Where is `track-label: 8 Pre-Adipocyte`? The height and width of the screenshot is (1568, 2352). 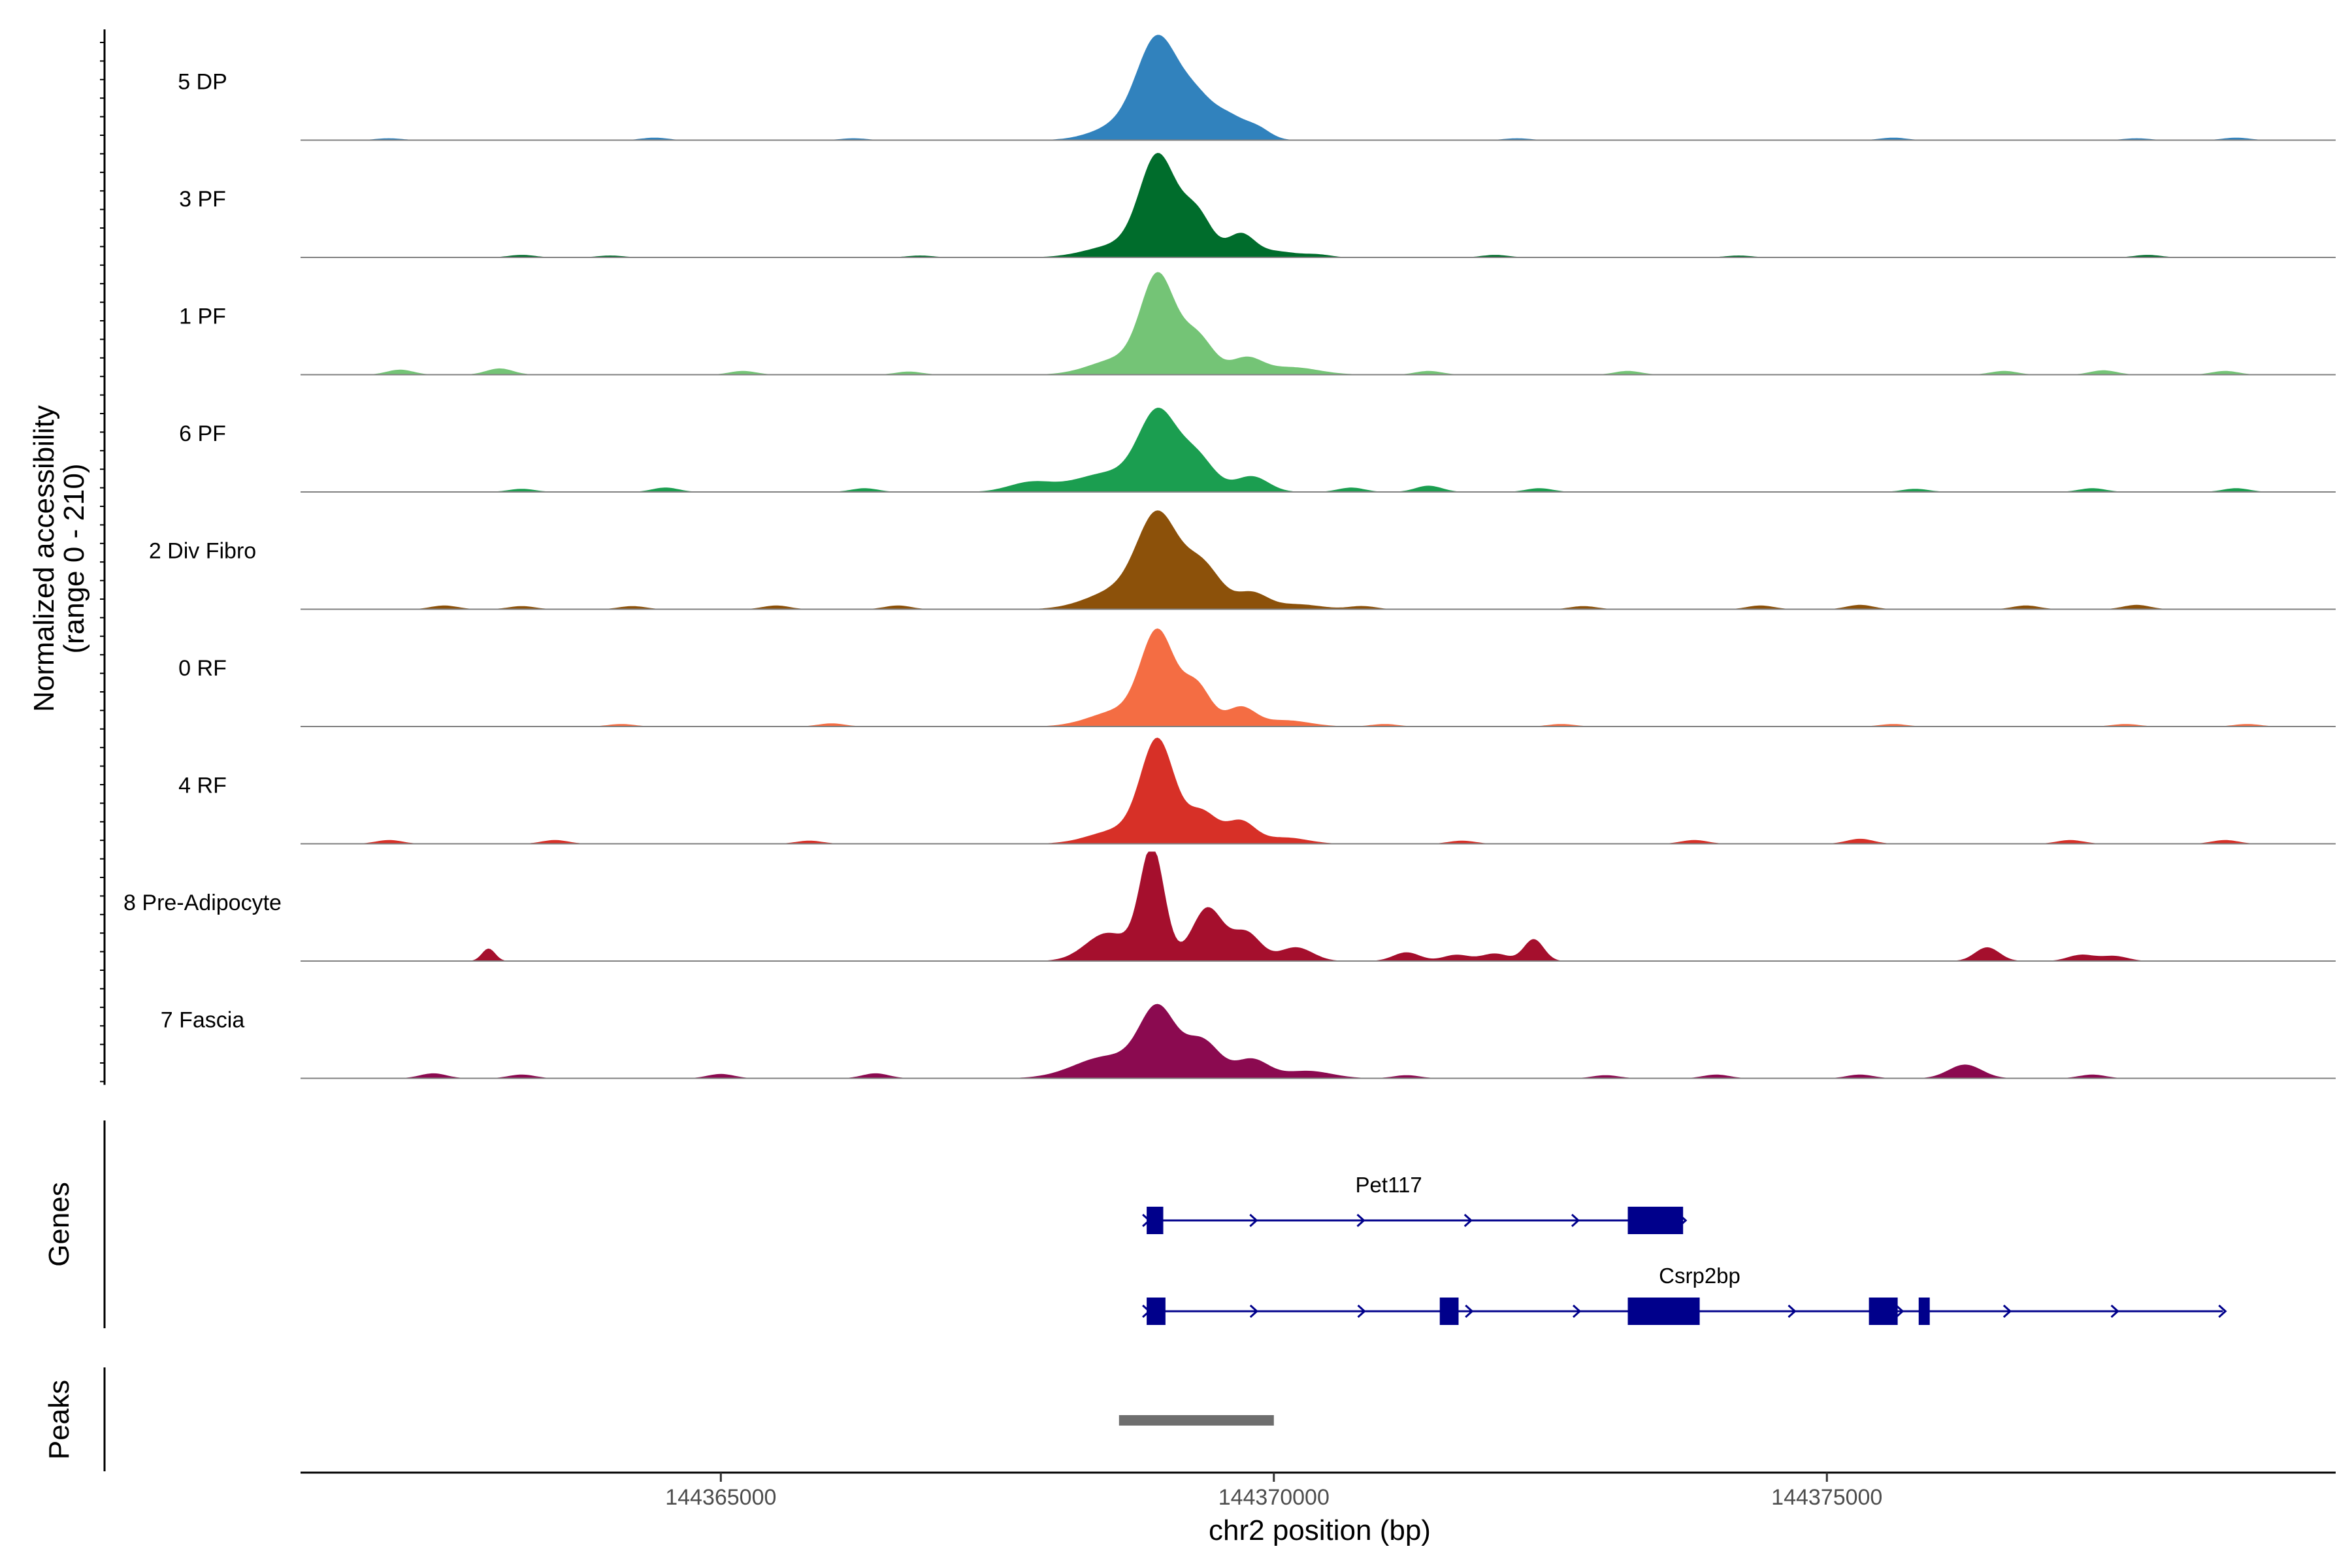
track-label: 8 Pre-Adipocyte is located at coordinates (202, 902).